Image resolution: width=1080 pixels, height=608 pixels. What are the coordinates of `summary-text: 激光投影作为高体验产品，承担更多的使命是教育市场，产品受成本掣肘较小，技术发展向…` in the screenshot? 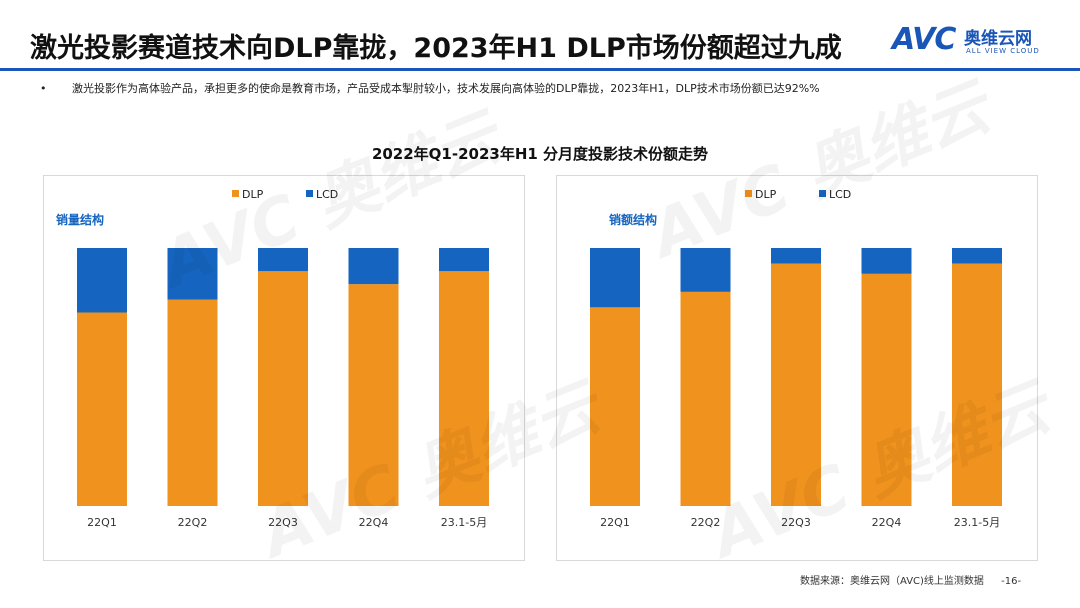 It's located at (446, 88).